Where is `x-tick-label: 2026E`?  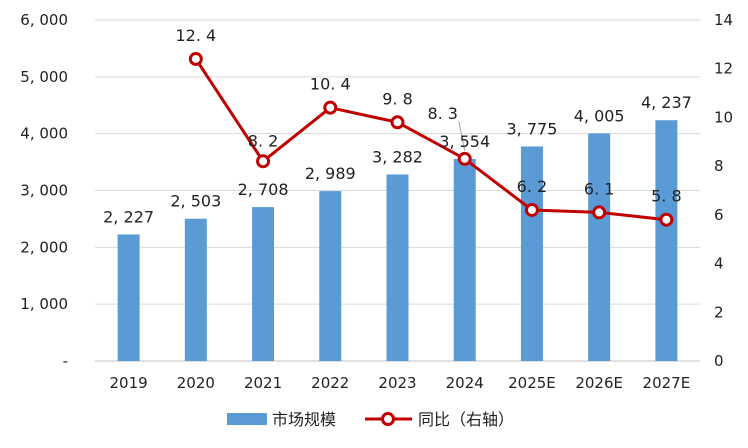 x-tick-label: 2026E is located at coordinates (599, 383).